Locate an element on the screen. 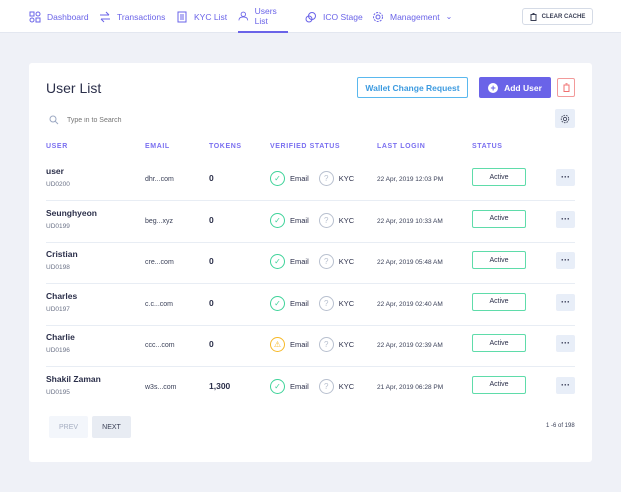 This screenshot has width=621, height=492. user-email: dhr...com is located at coordinates (159, 179).